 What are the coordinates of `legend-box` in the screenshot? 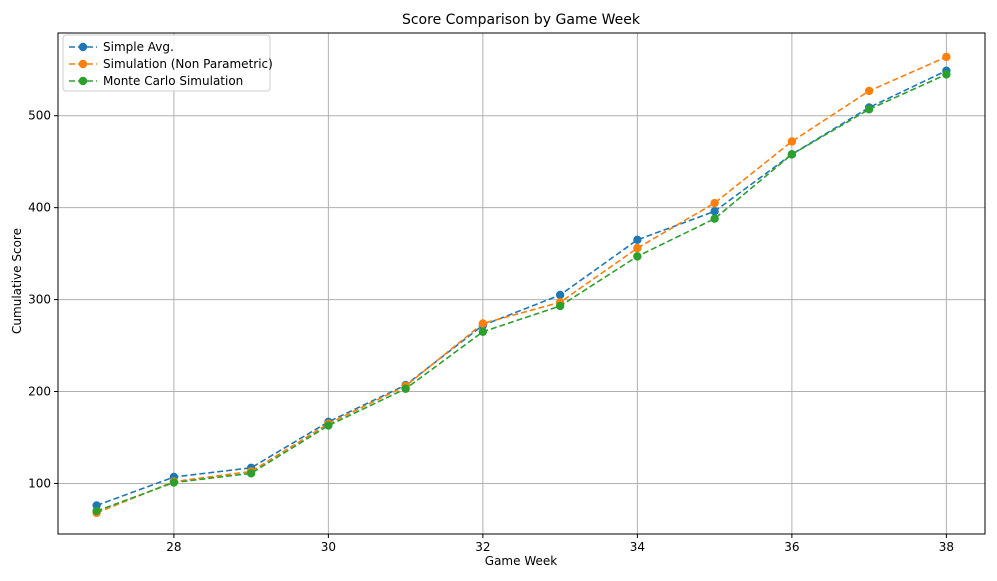 It's located at (166, 63).